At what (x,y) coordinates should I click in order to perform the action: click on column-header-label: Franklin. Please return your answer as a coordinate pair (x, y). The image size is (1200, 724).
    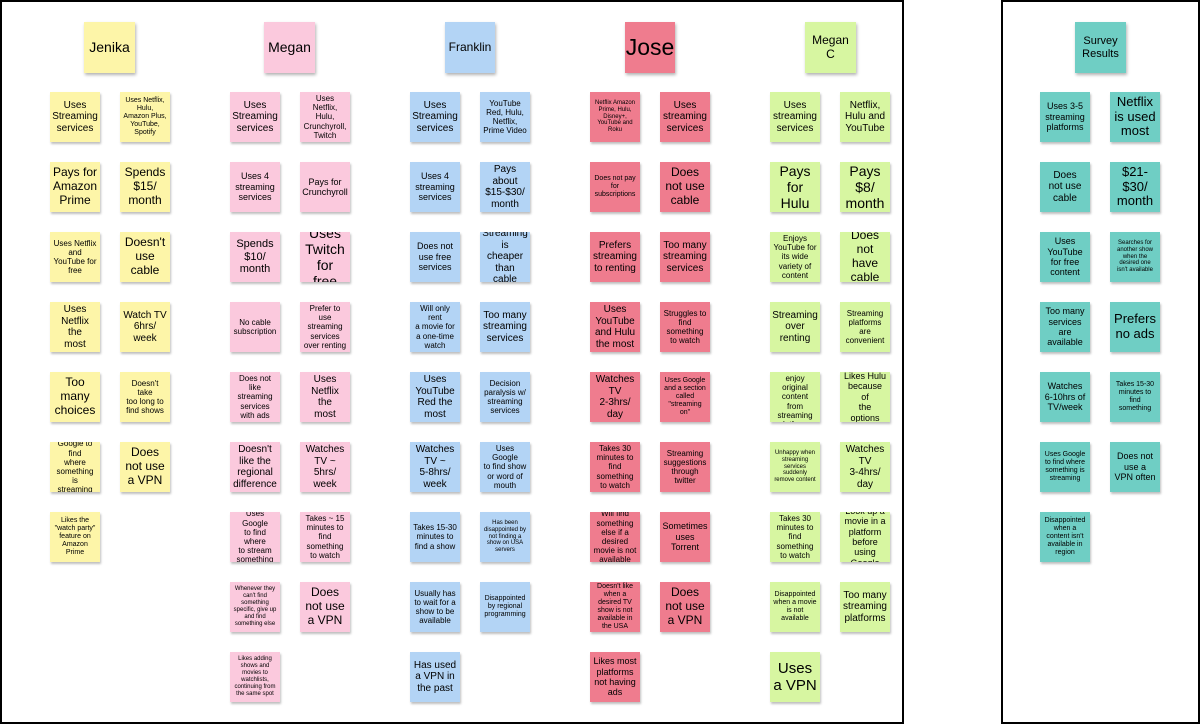
    Looking at the image, I should click on (470, 46).